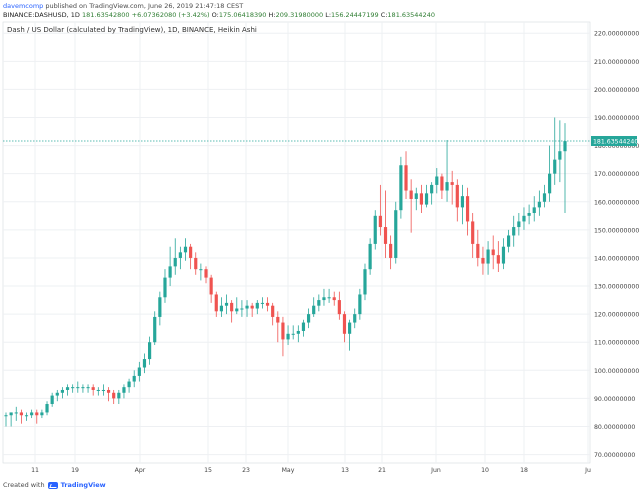 This screenshot has height=494, width=640. I want to click on last-value: 181.63542800, so click(105, 15).